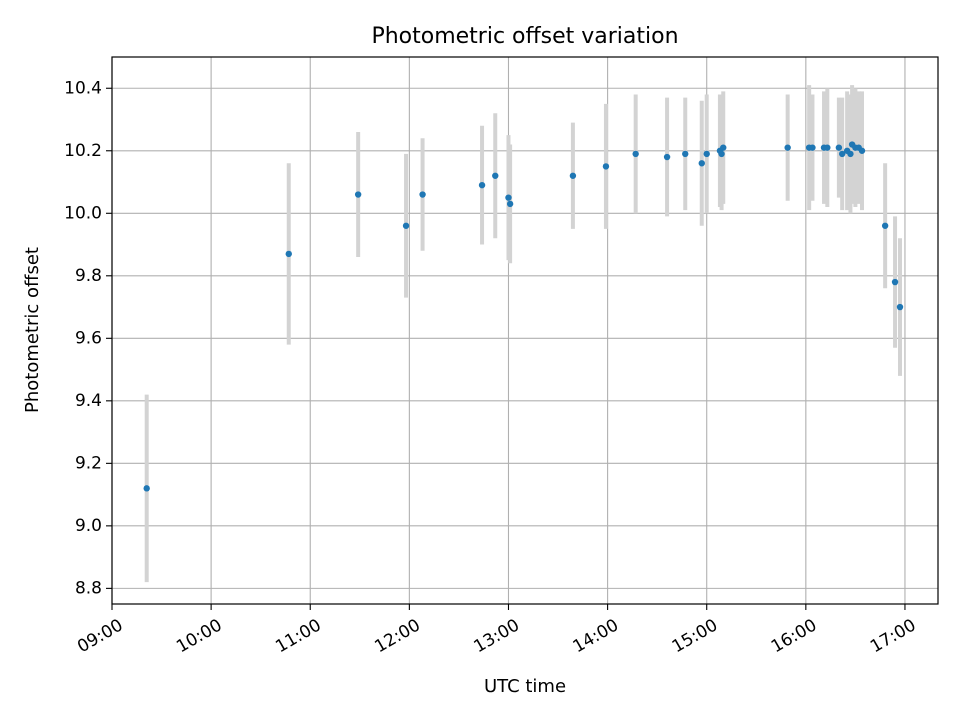 The image size is (960, 724). What do you see at coordinates (83, 88) in the screenshot?
I see `y-tick-label: 10.4` at bounding box center [83, 88].